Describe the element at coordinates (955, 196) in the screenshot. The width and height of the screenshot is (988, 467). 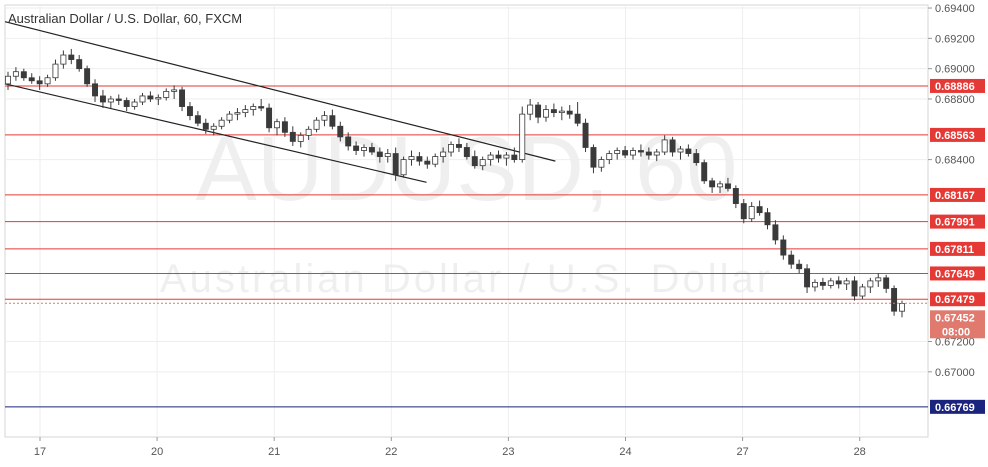
I see `level-price-label: 0.68167` at that location.